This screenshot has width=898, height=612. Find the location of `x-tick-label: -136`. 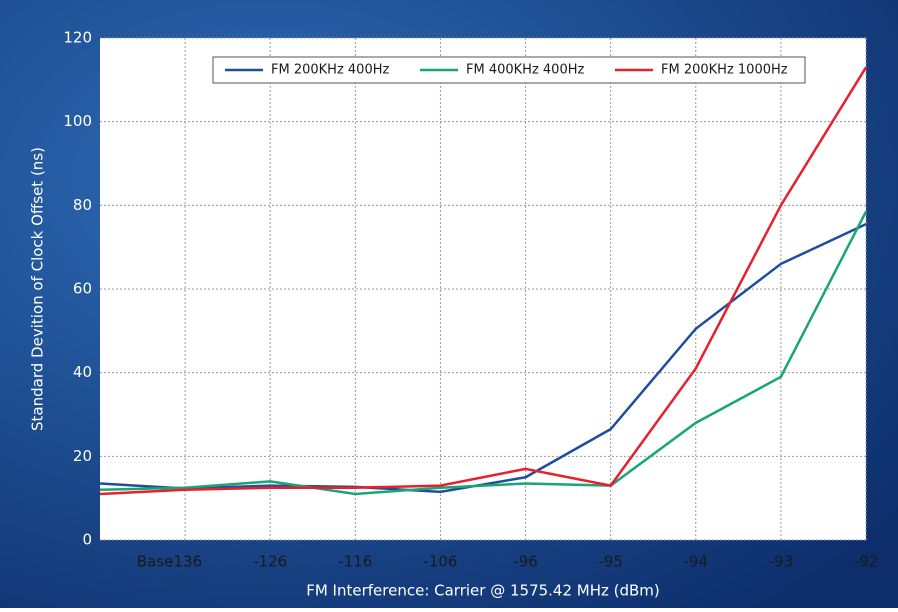

x-tick-label: -136 is located at coordinates (185, 562).